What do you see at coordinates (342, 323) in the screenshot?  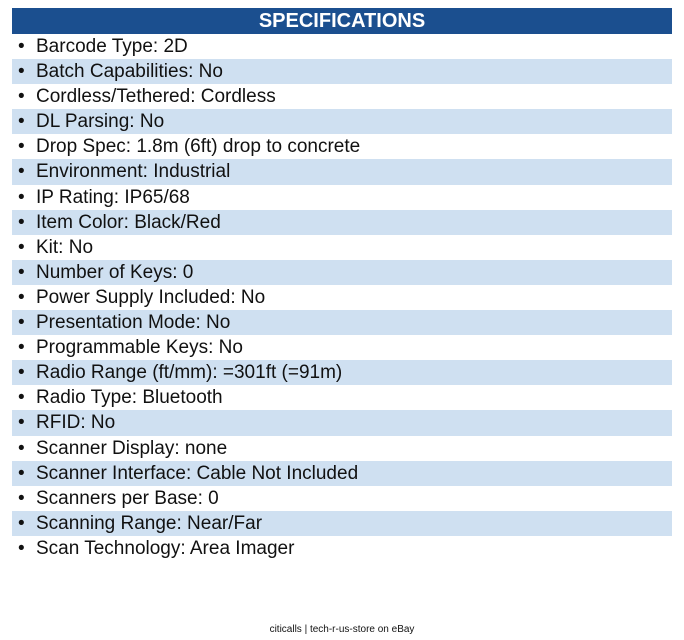 I see `spec-item: Presentation Mode: No` at bounding box center [342, 323].